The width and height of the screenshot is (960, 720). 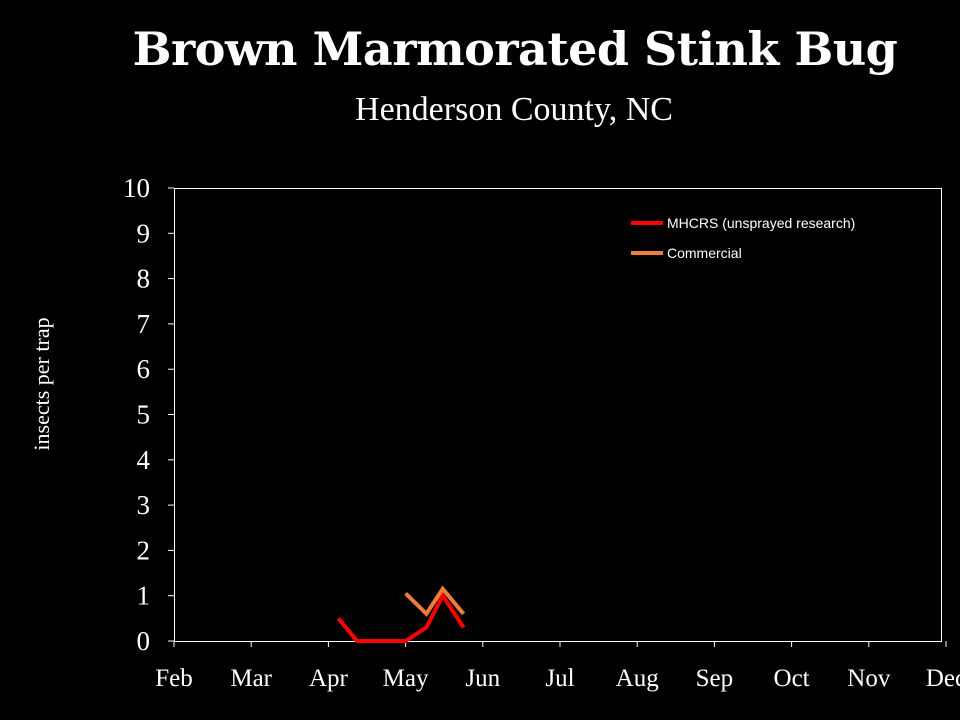 What do you see at coordinates (869, 678) in the screenshot?
I see `x-tick-label: Nov` at bounding box center [869, 678].